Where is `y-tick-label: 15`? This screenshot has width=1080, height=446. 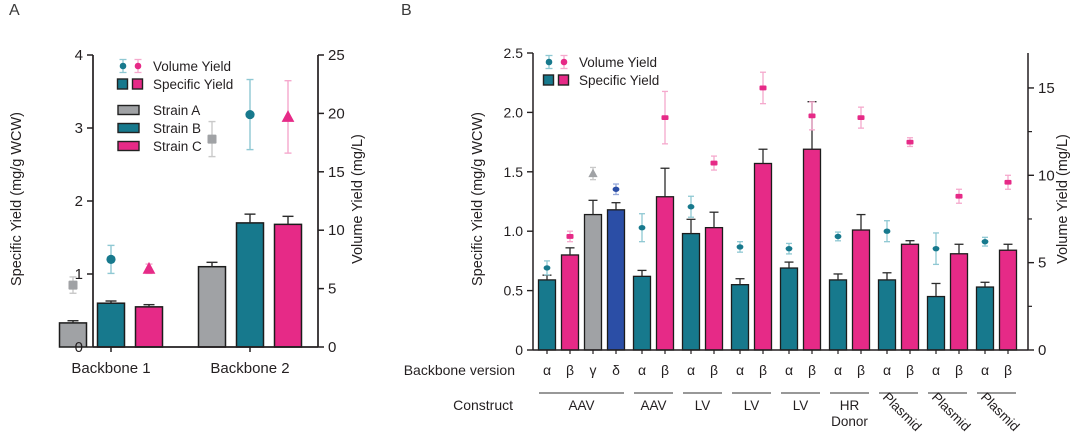 y-tick-label: 15 is located at coordinates (1046, 88).